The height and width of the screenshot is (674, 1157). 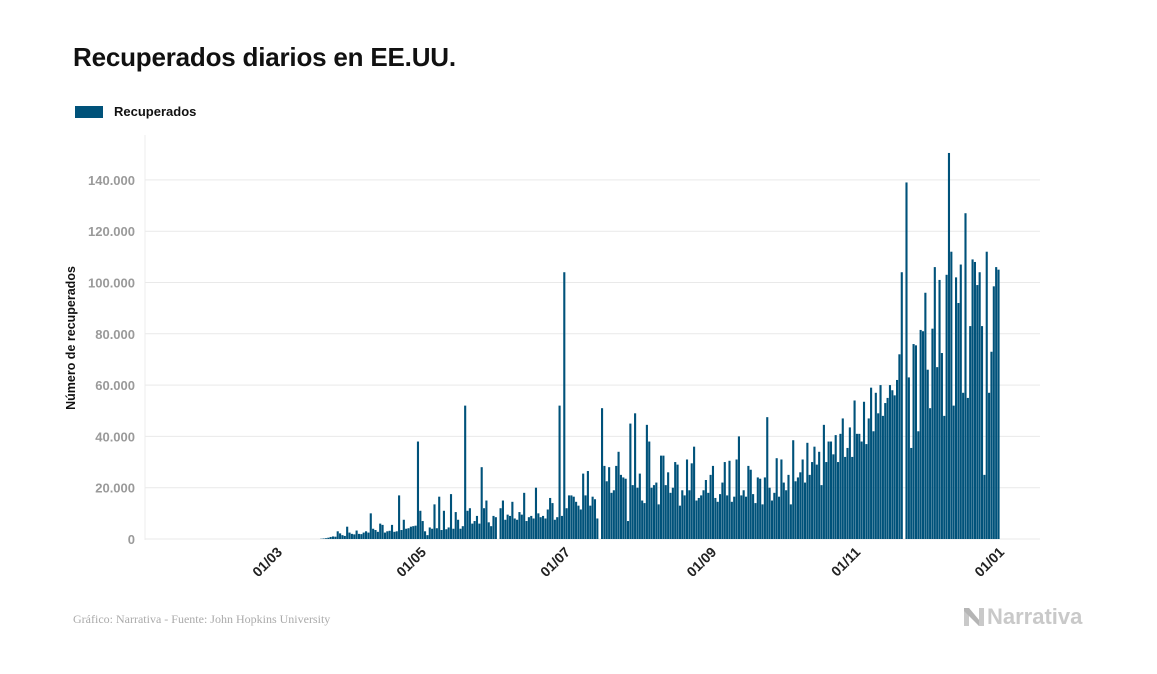 What do you see at coordinates (115, 436) in the screenshot?
I see `y-tick-label: 40.000` at bounding box center [115, 436].